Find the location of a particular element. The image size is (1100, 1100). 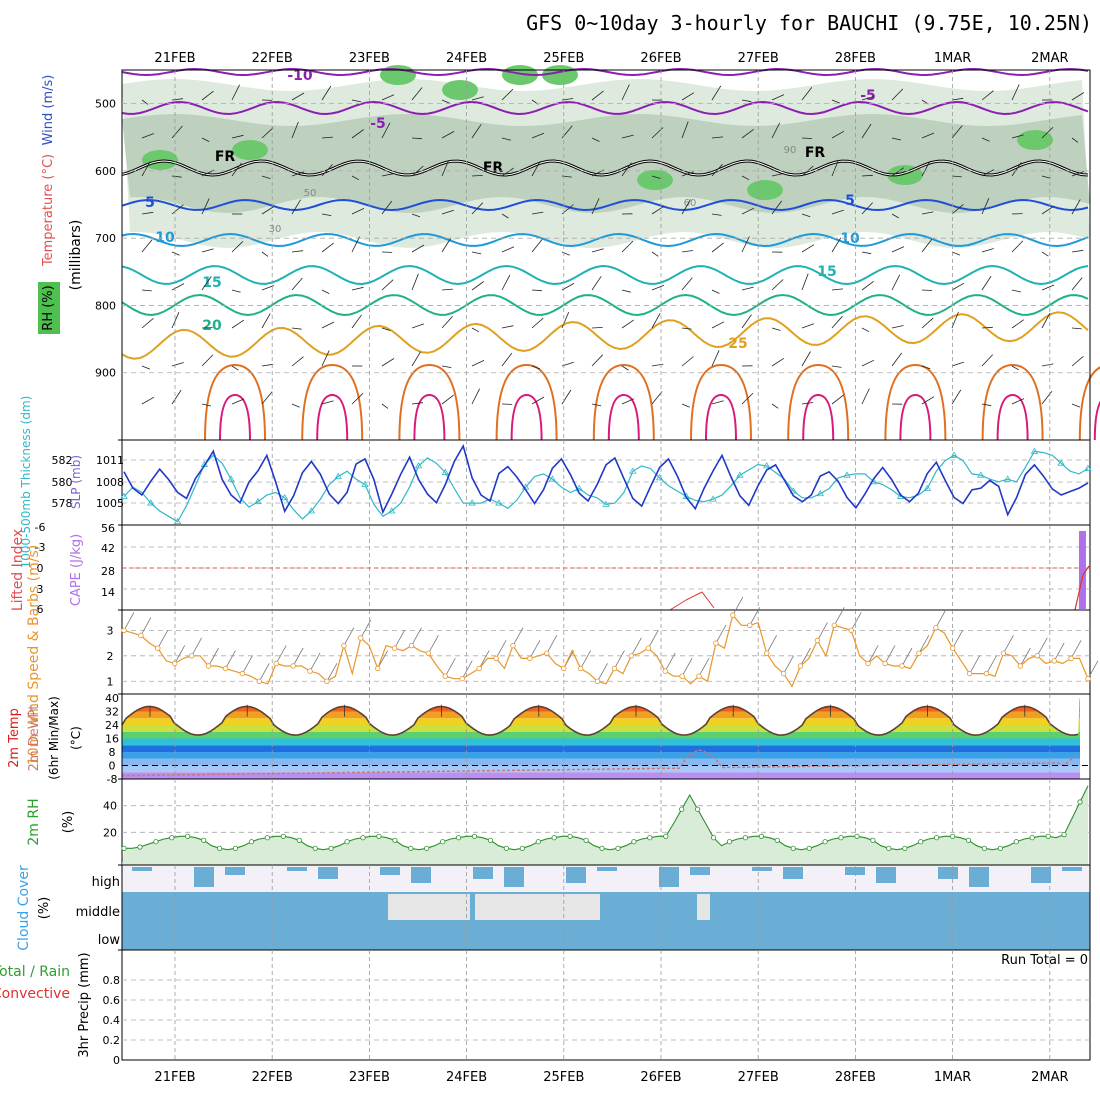

panel-cloud: high middle low Cloud Cover (%) is located at coordinates (553, 907).